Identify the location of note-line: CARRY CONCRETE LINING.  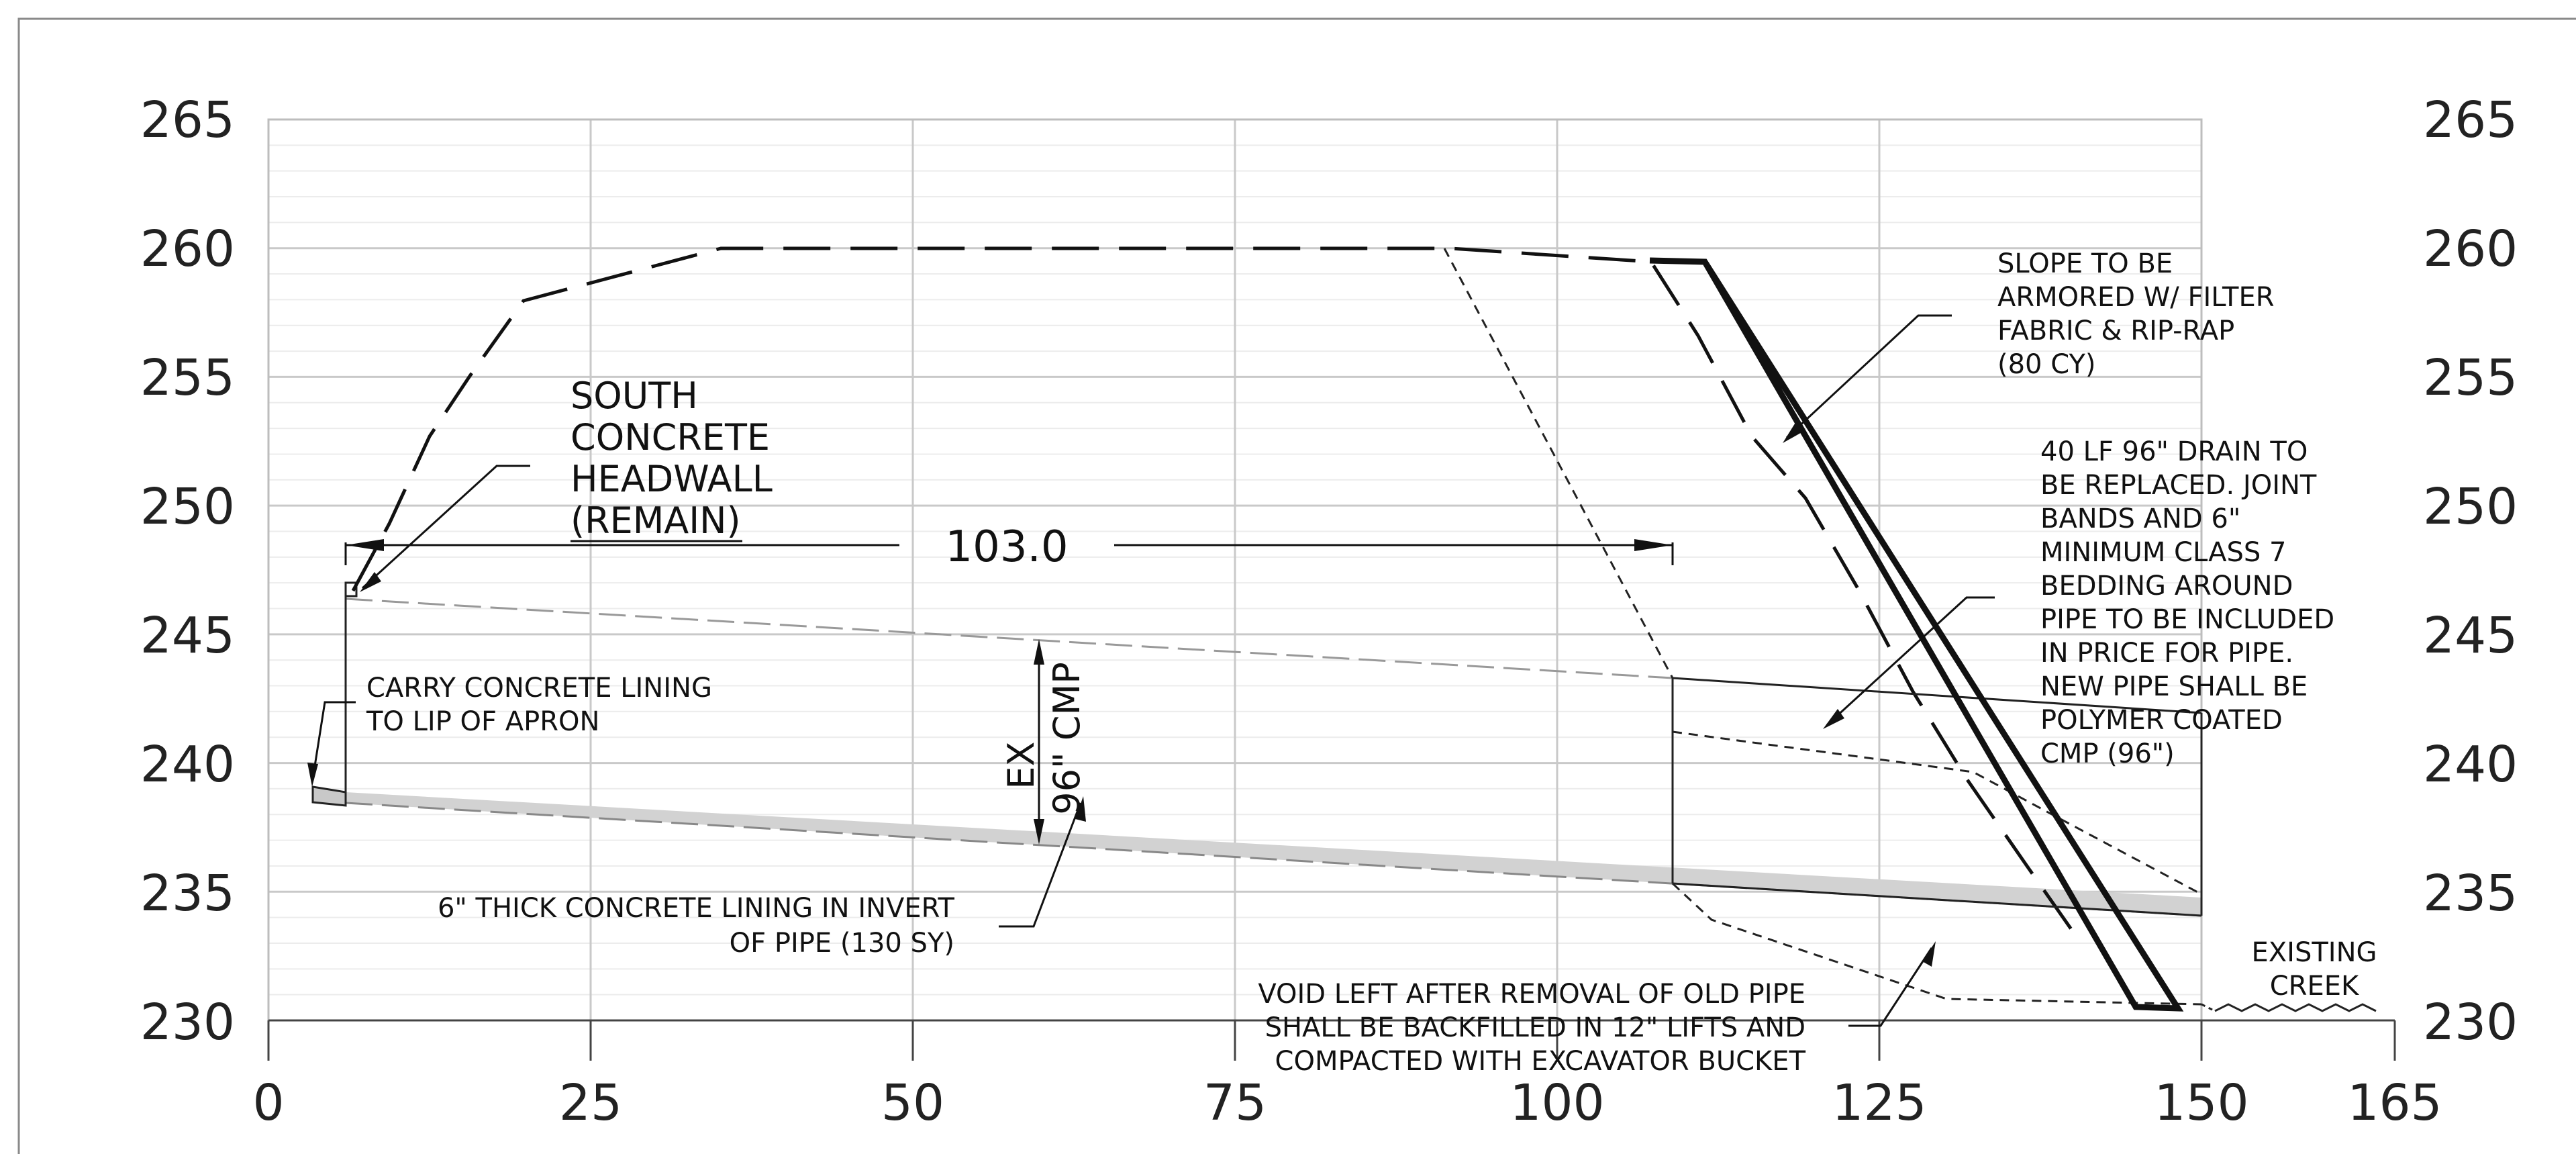
(539, 688).